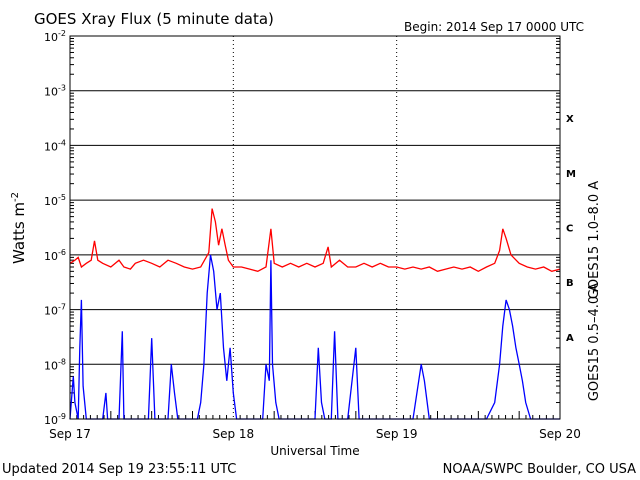 The width and height of the screenshot is (640, 480). What do you see at coordinates (19, 233) in the screenshot?
I see `y-axis-label-main: Watts m` at bounding box center [19, 233].